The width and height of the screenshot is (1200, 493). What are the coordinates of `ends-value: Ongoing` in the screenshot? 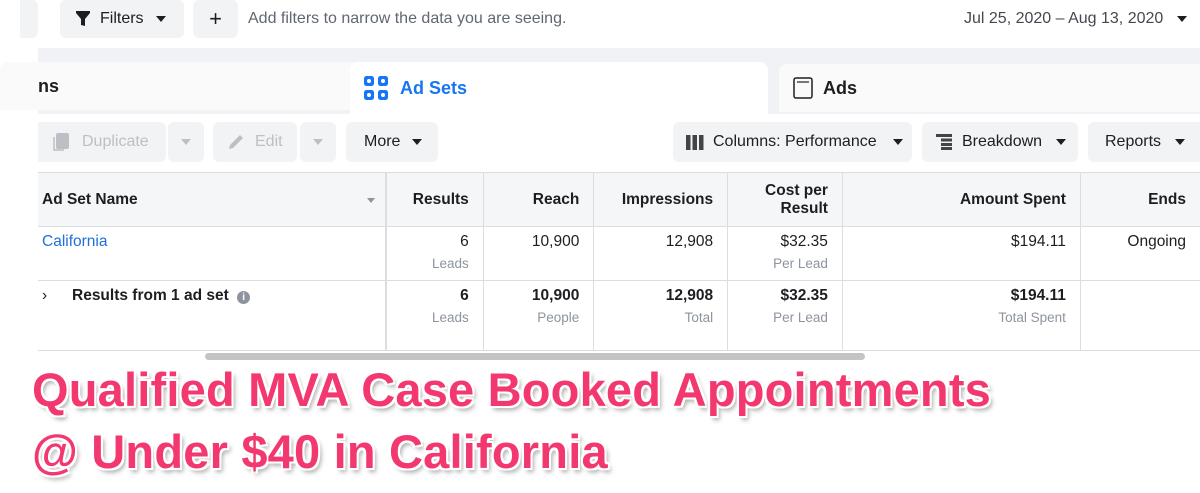 It's located at (1156, 241).